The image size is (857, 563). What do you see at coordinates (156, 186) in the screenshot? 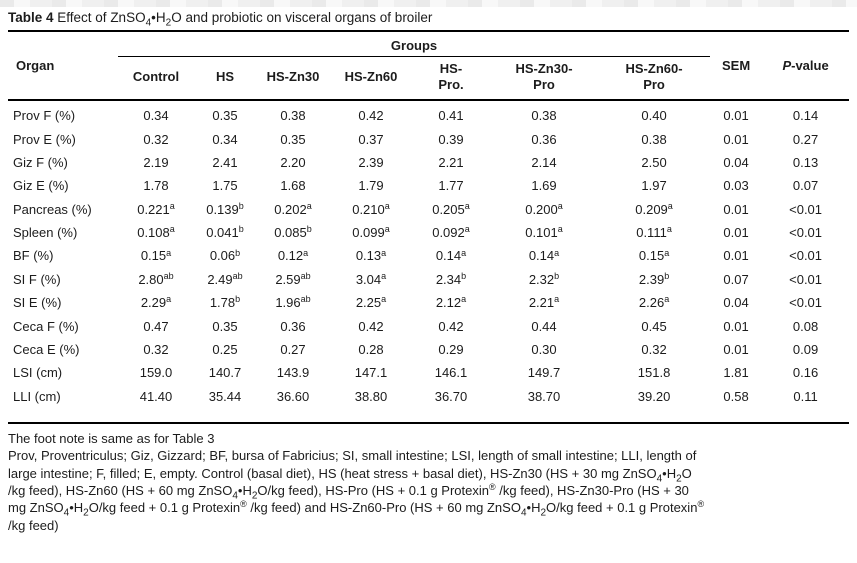
I see `value-cell: 1.78` at bounding box center [156, 186].